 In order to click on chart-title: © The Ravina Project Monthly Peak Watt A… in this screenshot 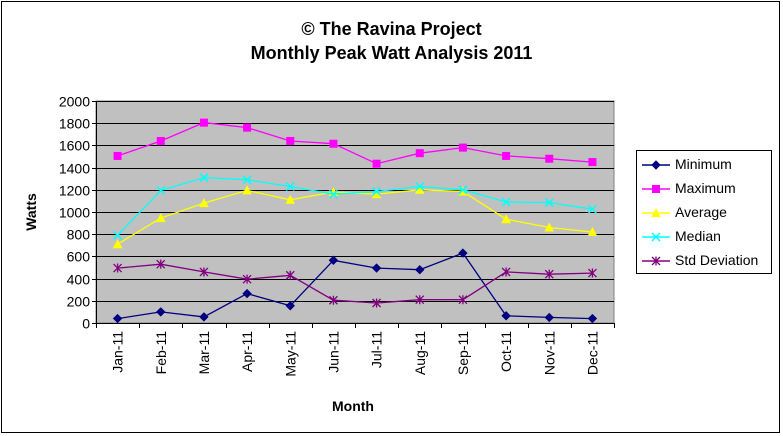, I will do `click(391, 41)`.